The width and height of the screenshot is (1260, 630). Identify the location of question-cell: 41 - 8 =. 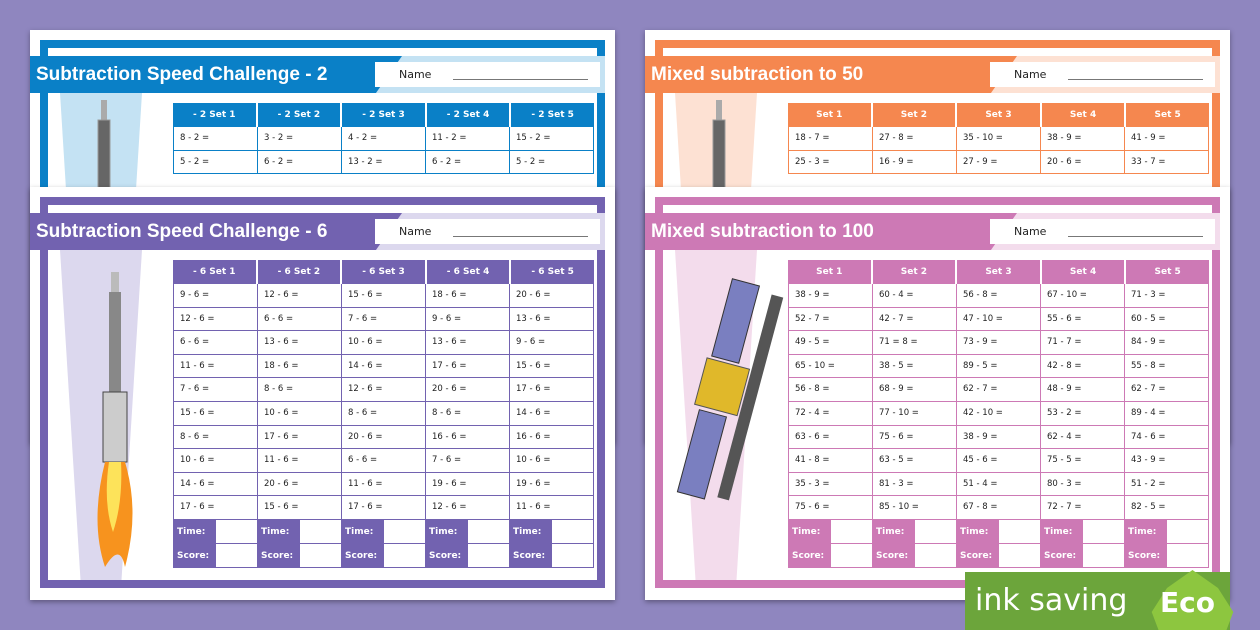
(831, 460).